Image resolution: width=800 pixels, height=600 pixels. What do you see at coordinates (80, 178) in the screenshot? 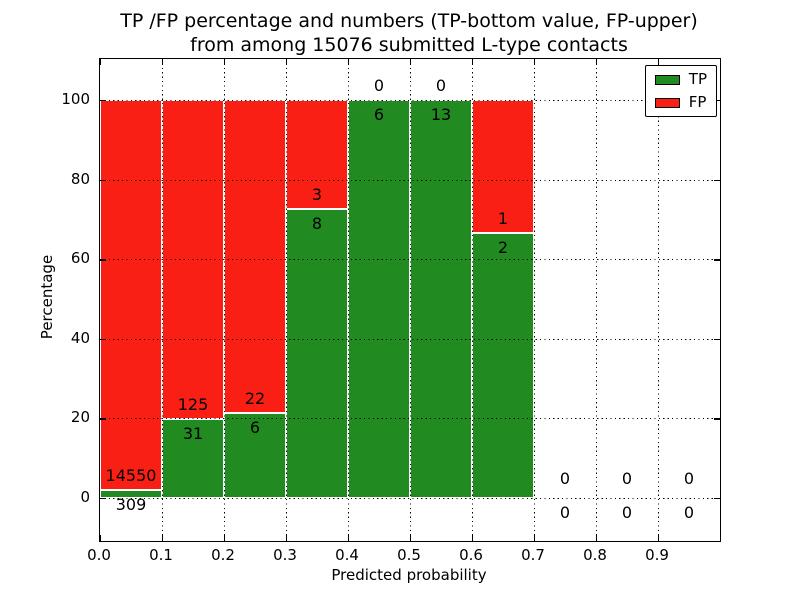
I see `y-tick-label: 80` at bounding box center [80, 178].